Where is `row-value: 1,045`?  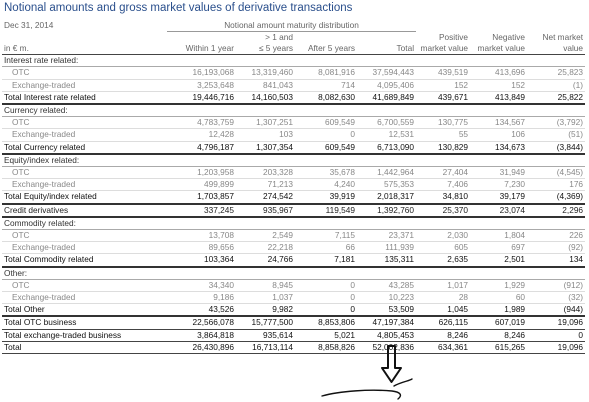
row-value: 1,045 is located at coordinates (443, 310).